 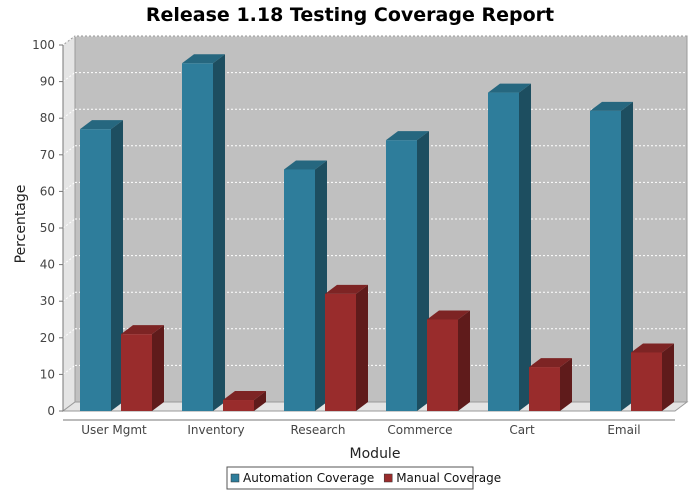 What do you see at coordinates (47, 191) in the screenshot?
I see `y-tick-label: 60` at bounding box center [47, 191].